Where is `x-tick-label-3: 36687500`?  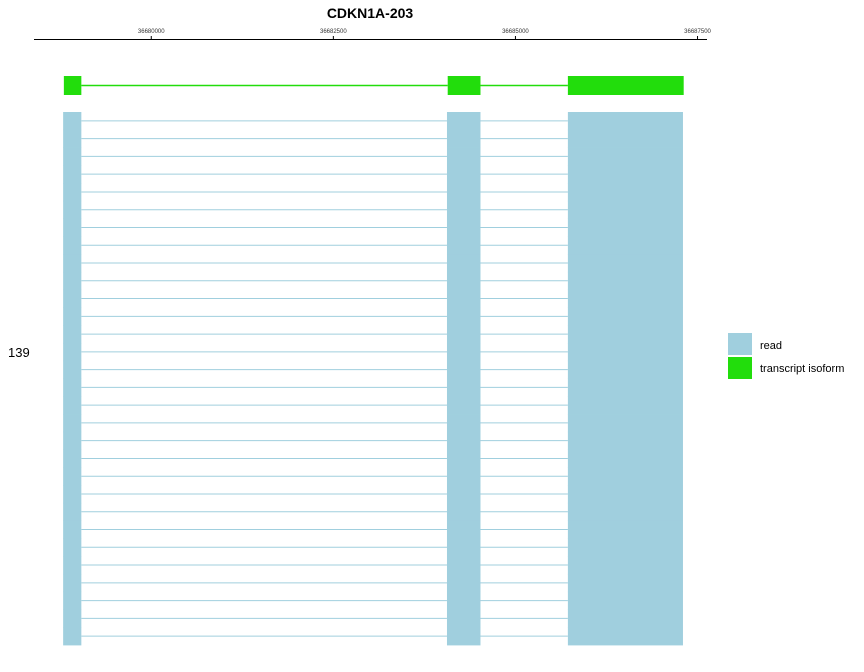 x-tick-label-3: 36687500 is located at coordinates (697, 32).